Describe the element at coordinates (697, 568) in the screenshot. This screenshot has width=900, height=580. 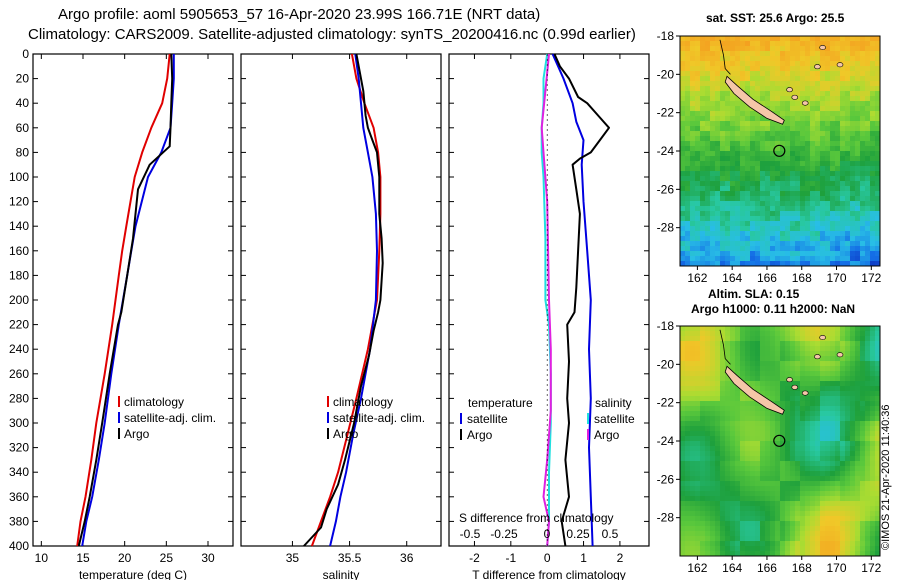
I see `map-x-tick-label: 162` at that location.